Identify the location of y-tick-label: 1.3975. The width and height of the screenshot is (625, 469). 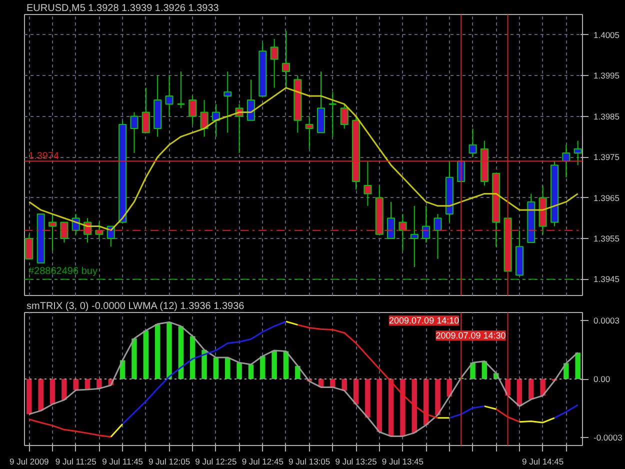
(607, 157).